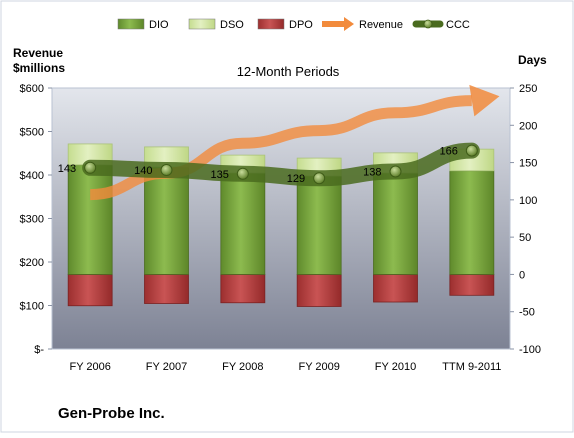  What do you see at coordinates (67, 169) in the screenshot?
I see `ccc-data-label: 143` at bounding box center [67, 169].